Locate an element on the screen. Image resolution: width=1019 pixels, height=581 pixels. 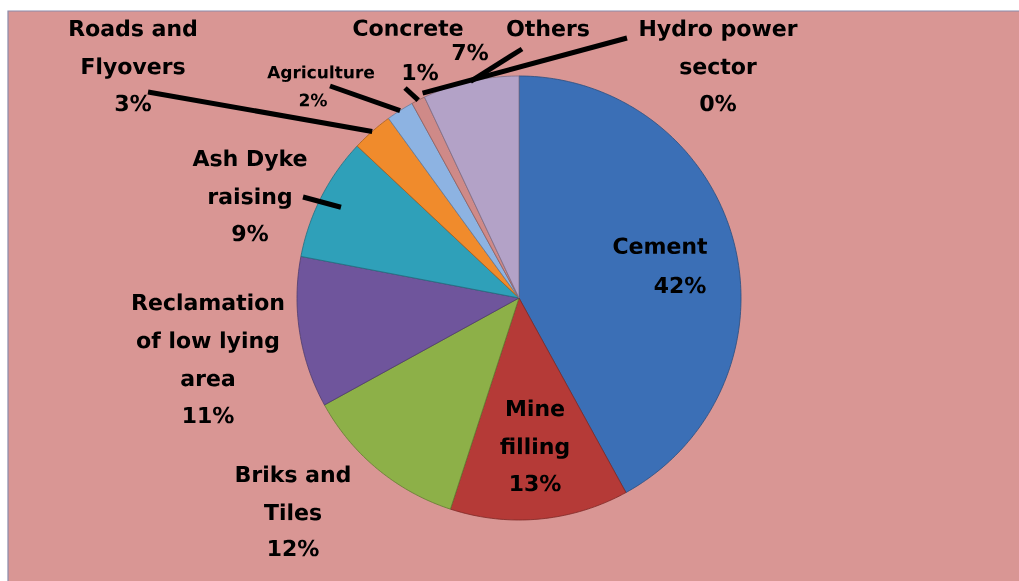
data-label: 13% is located at coordinates (536, 483).